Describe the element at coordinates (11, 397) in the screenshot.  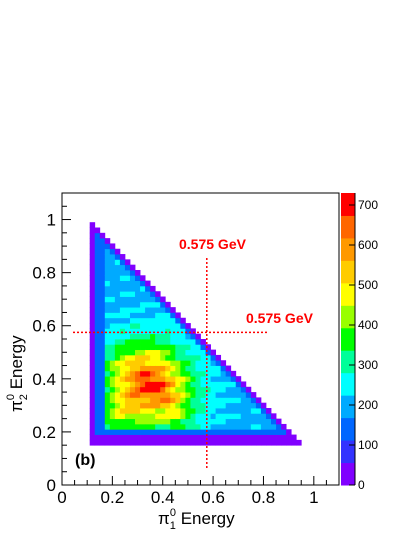
I see `y-axis-title-sup: 0` at that location.